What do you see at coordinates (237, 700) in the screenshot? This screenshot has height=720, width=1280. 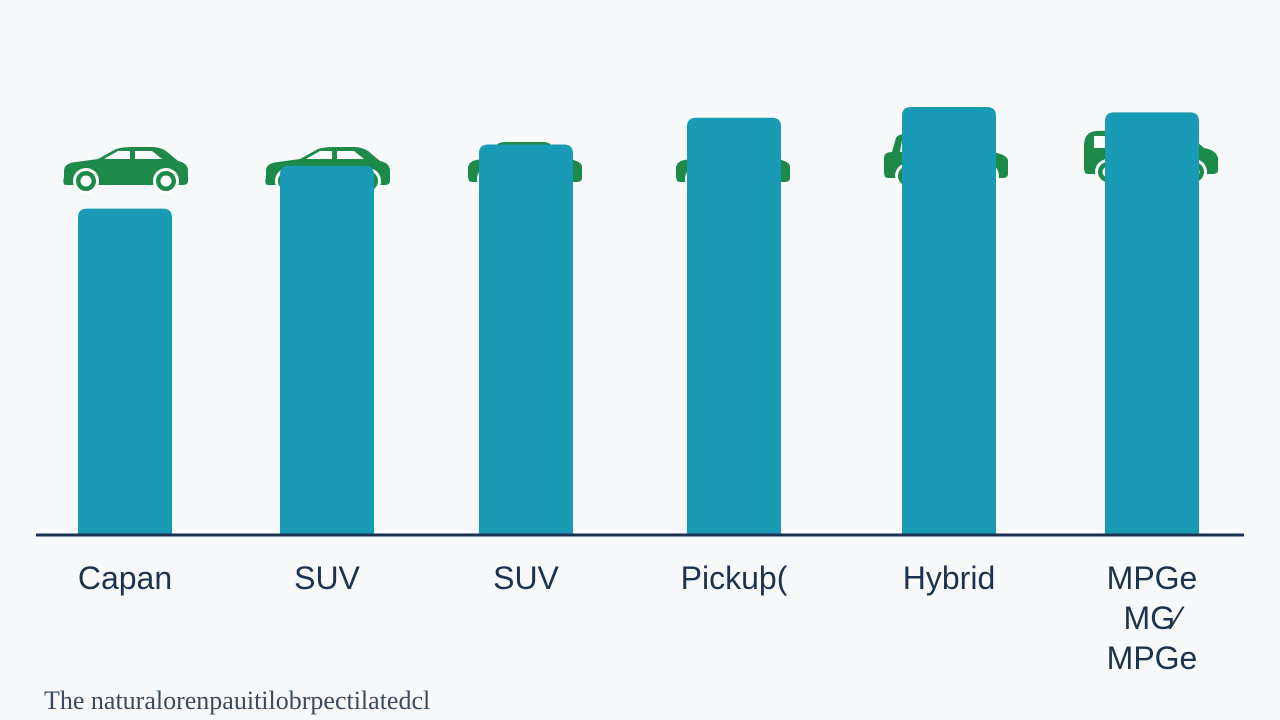 I see `footnote: The naturalorenpauitilobrpectilatedcl` at bounding box center [237, 700].